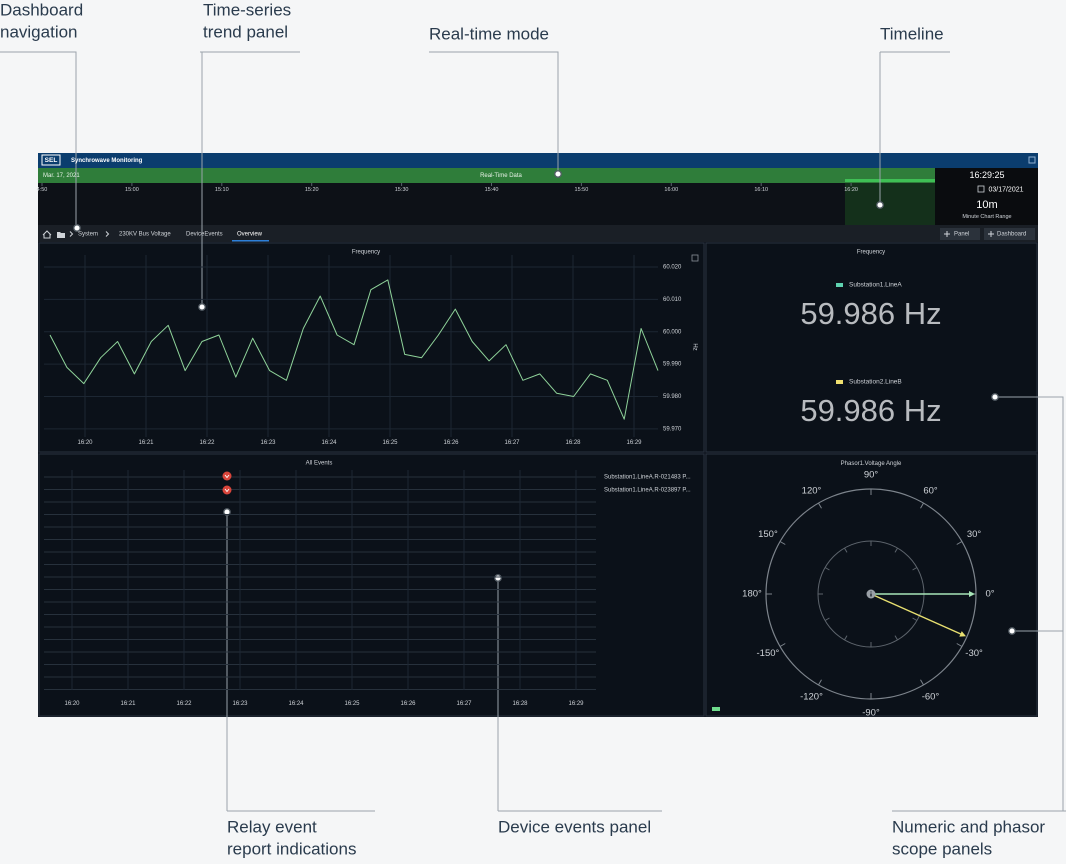  I want to click on x-tick-label: 16:25, so click(390, 443).